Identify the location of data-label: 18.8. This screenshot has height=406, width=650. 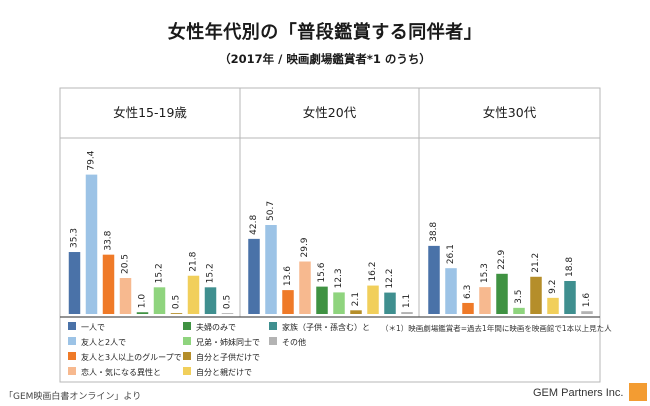
(570, 267).